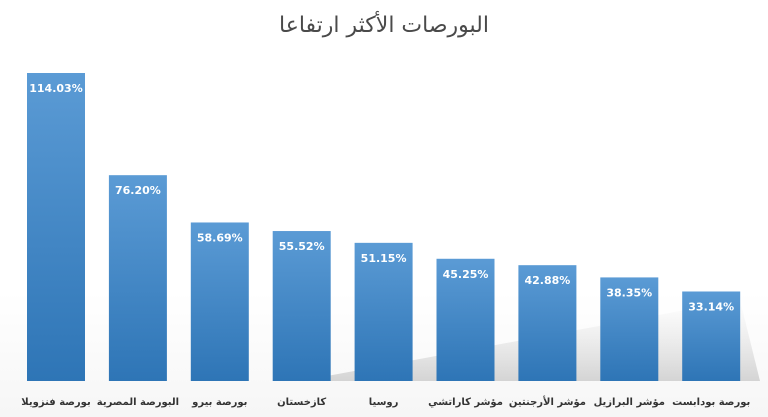  I want to click on category-label-4: كازخستان, so click(301, 402).